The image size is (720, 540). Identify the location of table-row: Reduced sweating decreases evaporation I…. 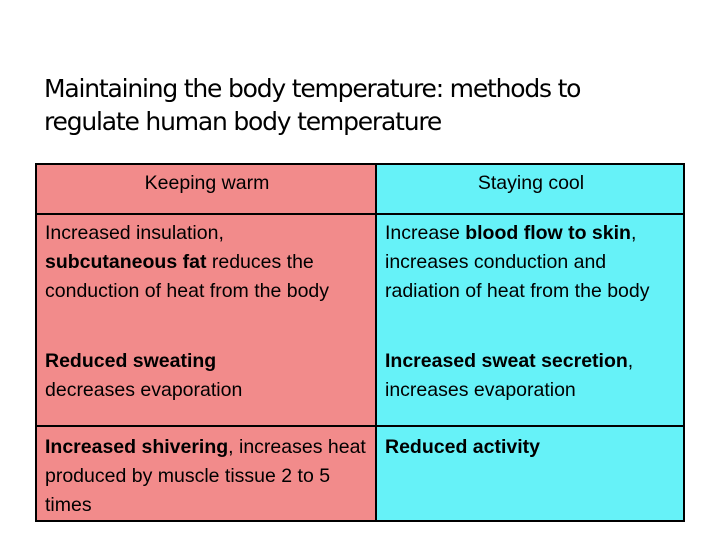
(360, 384).